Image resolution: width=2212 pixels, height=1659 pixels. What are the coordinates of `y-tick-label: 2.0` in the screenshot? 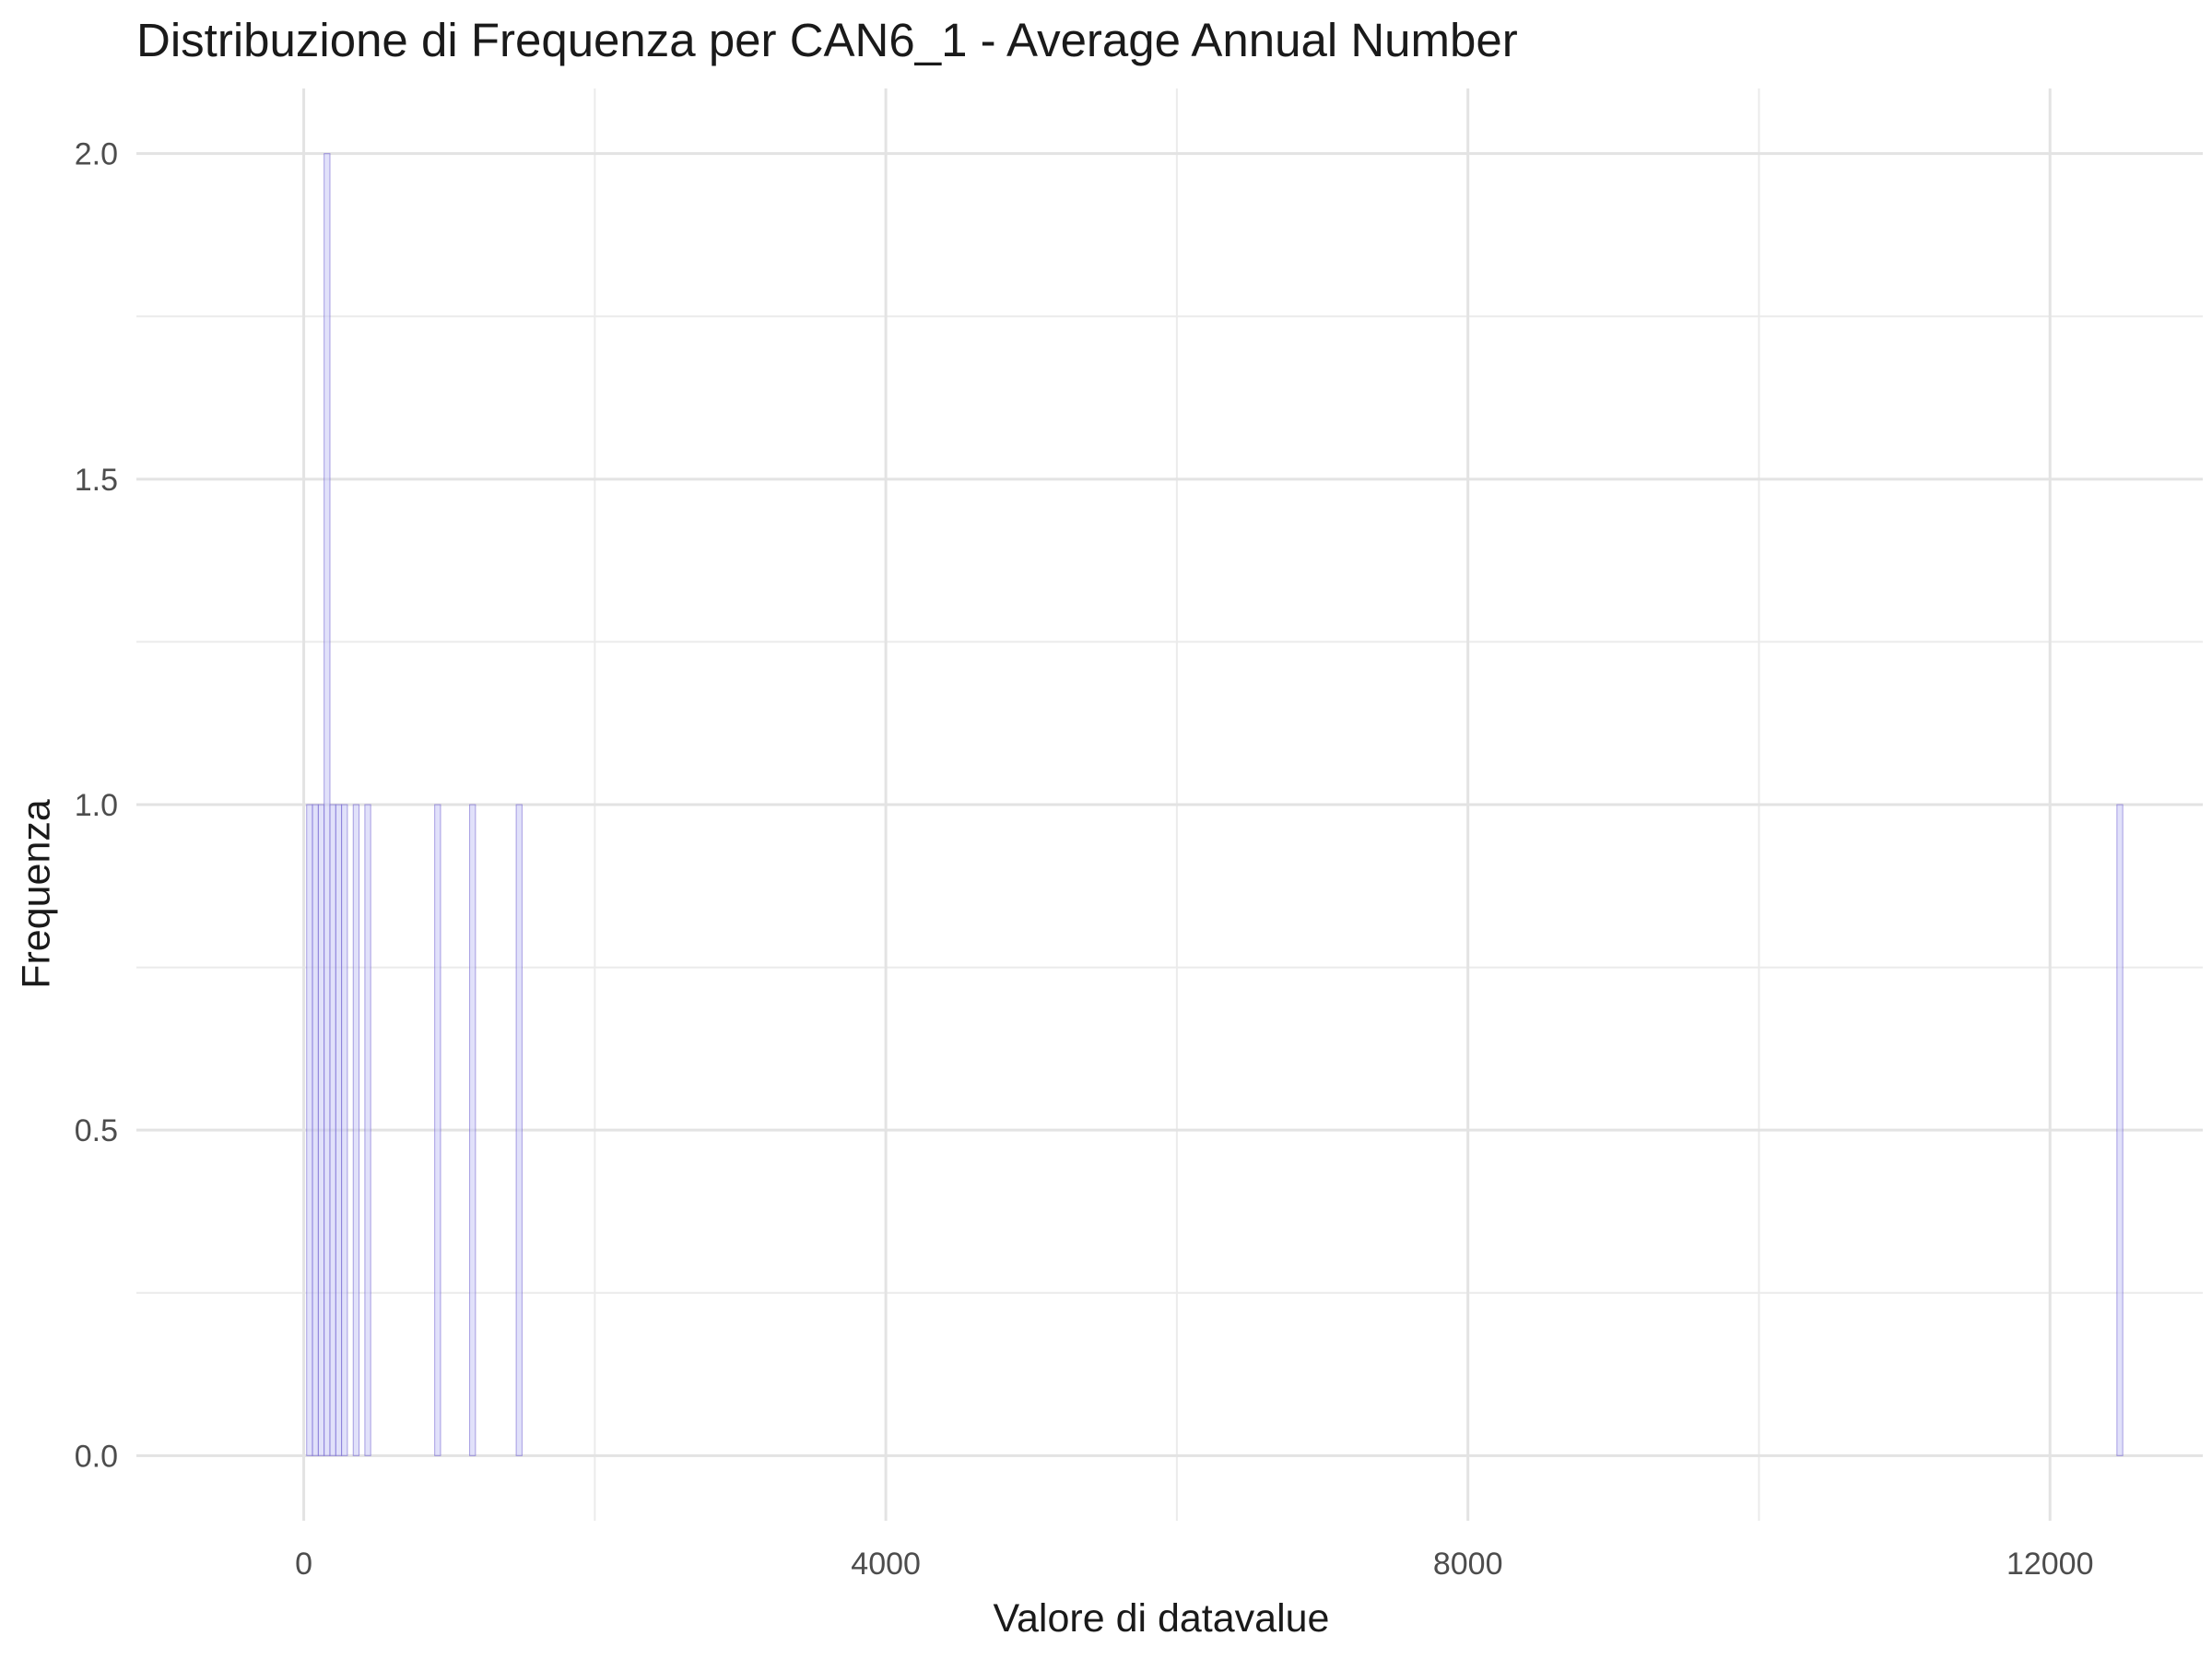 It's located at (96, 154).